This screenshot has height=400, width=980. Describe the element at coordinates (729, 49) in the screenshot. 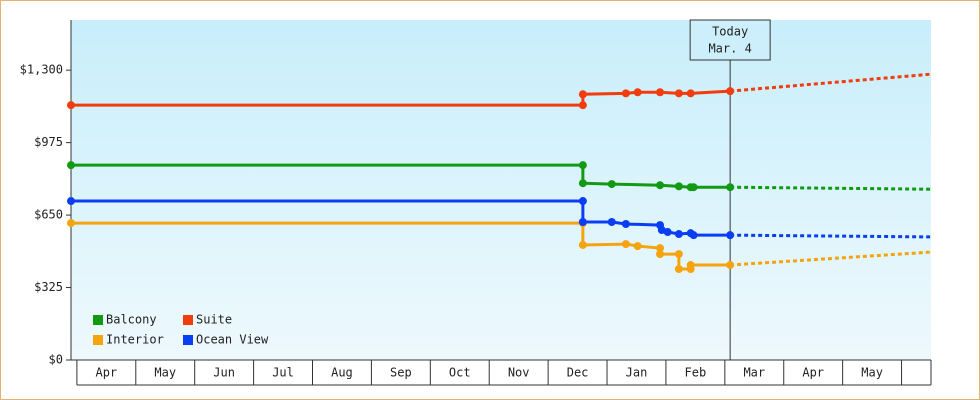

I see `today-label: Mar. 4` at that location.